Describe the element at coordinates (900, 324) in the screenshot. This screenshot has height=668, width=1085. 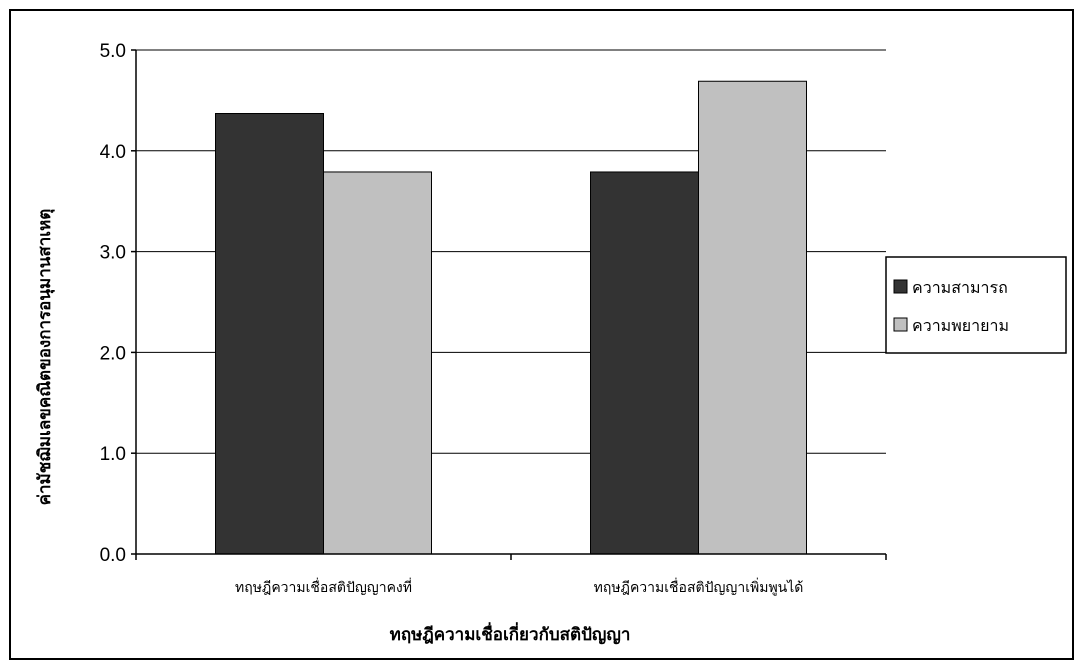
I see `legend-swatch-effort` at that location.